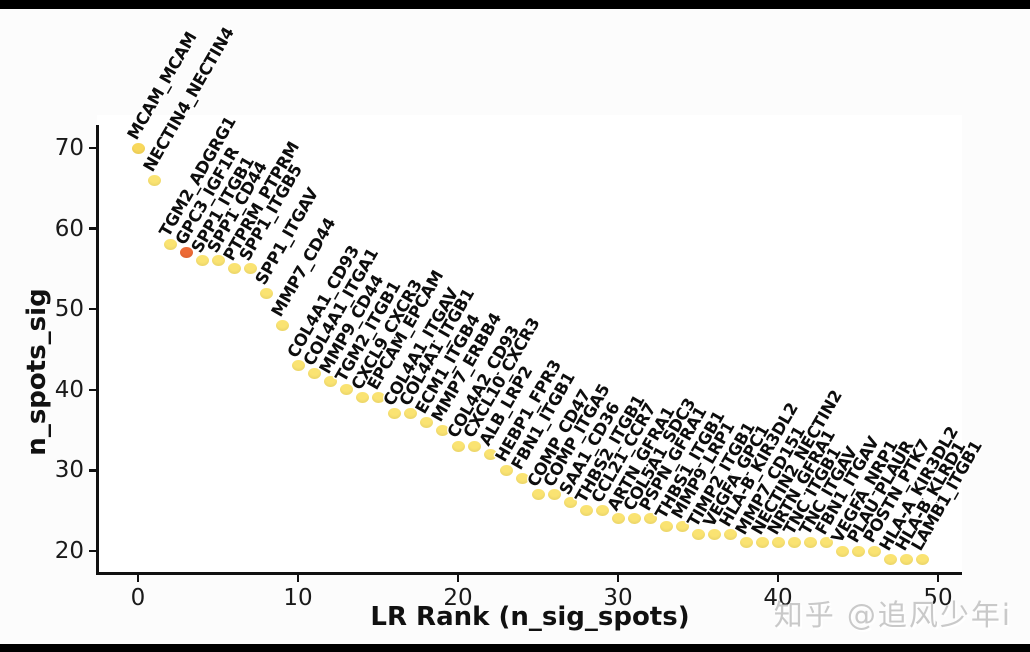  I want to click on bottom-black-bar, so click(515, 648).